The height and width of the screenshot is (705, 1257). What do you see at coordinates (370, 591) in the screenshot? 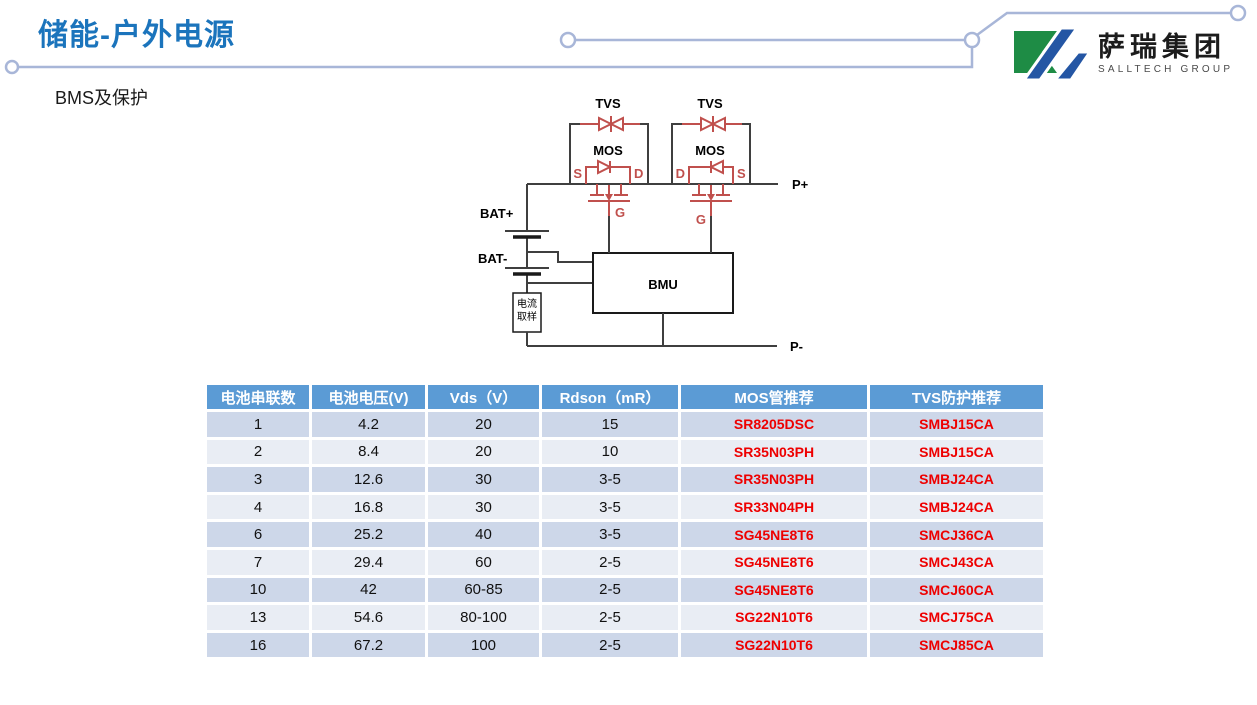
I see `table-cell: 42` at bounding box center [370, 591].